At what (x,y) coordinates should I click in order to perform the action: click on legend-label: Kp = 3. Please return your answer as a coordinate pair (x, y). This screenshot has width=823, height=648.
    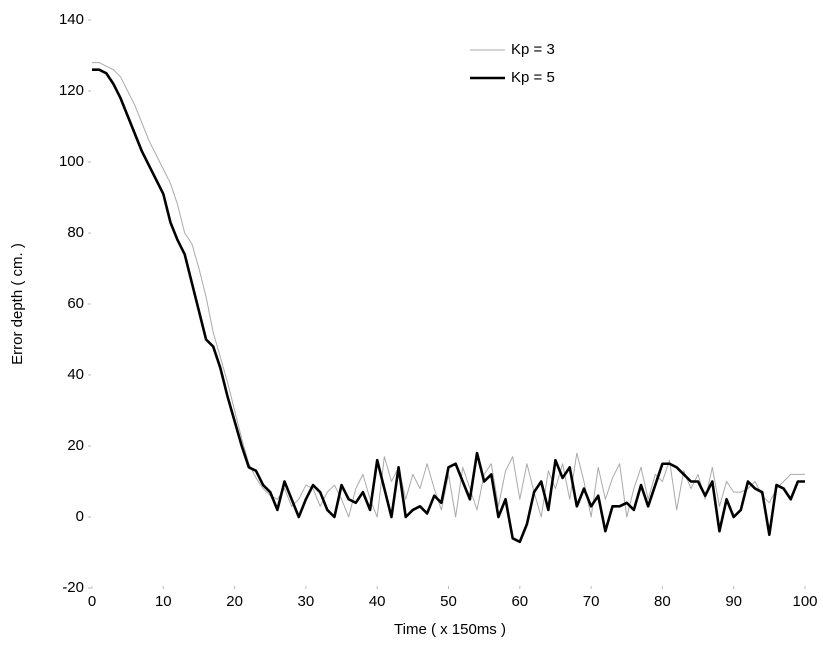
    Looking at the image, I should click on (533, 49).